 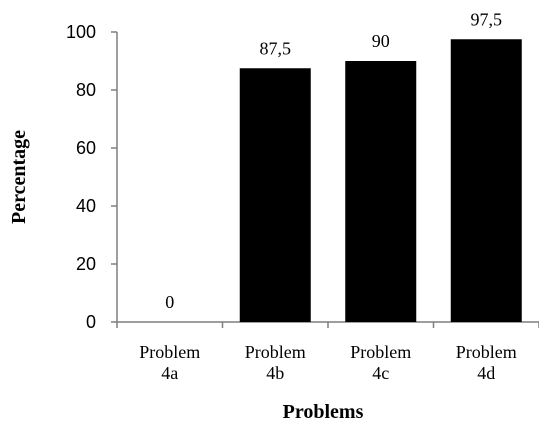 I want to click on x-tick-label-line: 4d, so click(x=486, y=373).